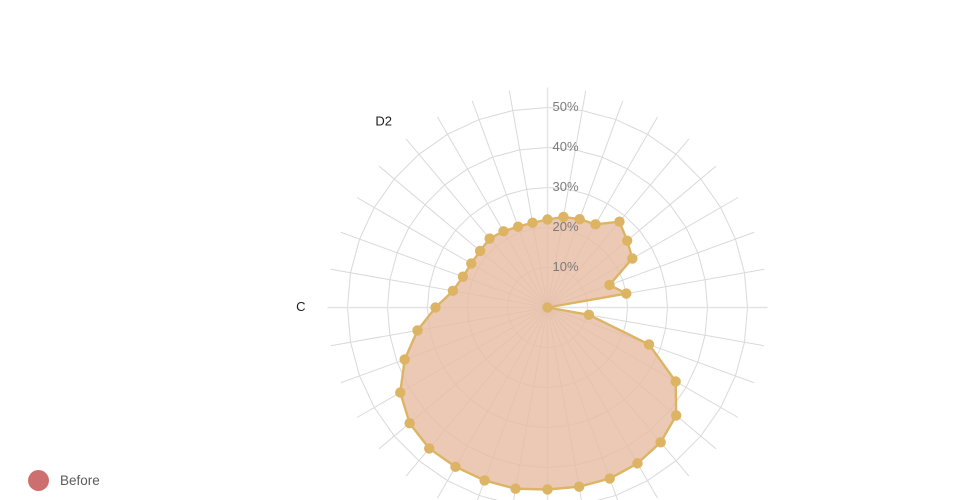 The width and height of the screenshot is (960, 500). I want to click on radial-tick-labels: 10% 20% 30% 40% 50%, so click(566, 186).